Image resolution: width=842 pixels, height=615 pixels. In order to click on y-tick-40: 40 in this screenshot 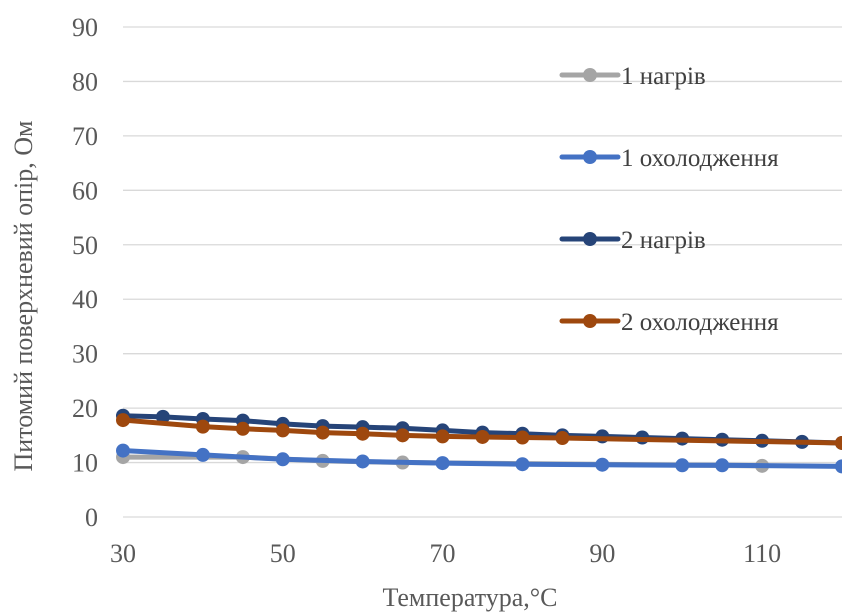, I will do `click(85, 299)`.